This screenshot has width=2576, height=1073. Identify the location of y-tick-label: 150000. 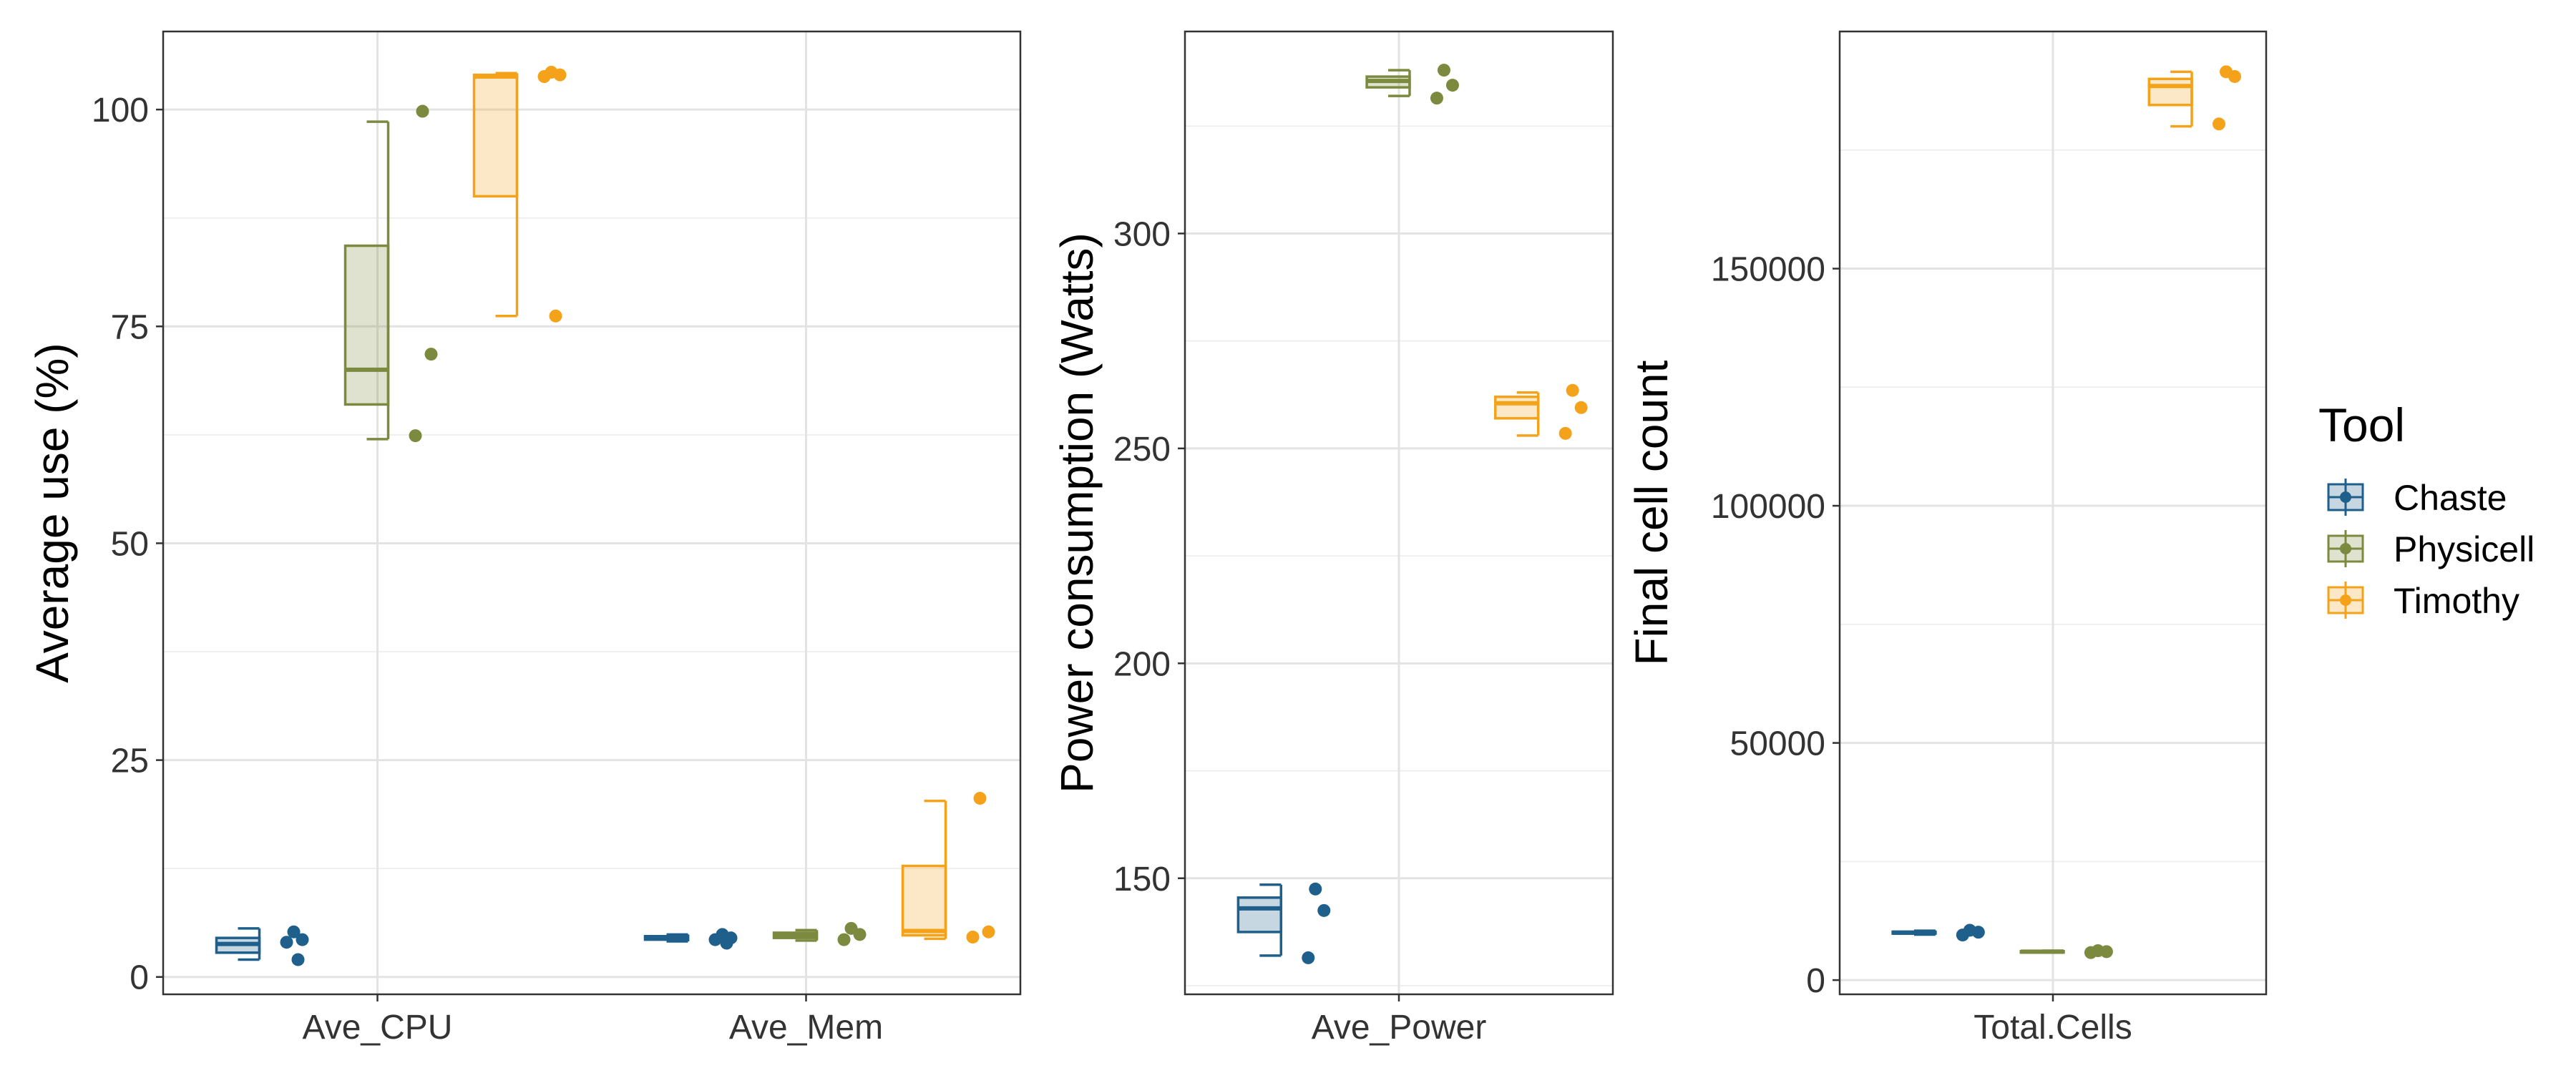
(1768, 270).